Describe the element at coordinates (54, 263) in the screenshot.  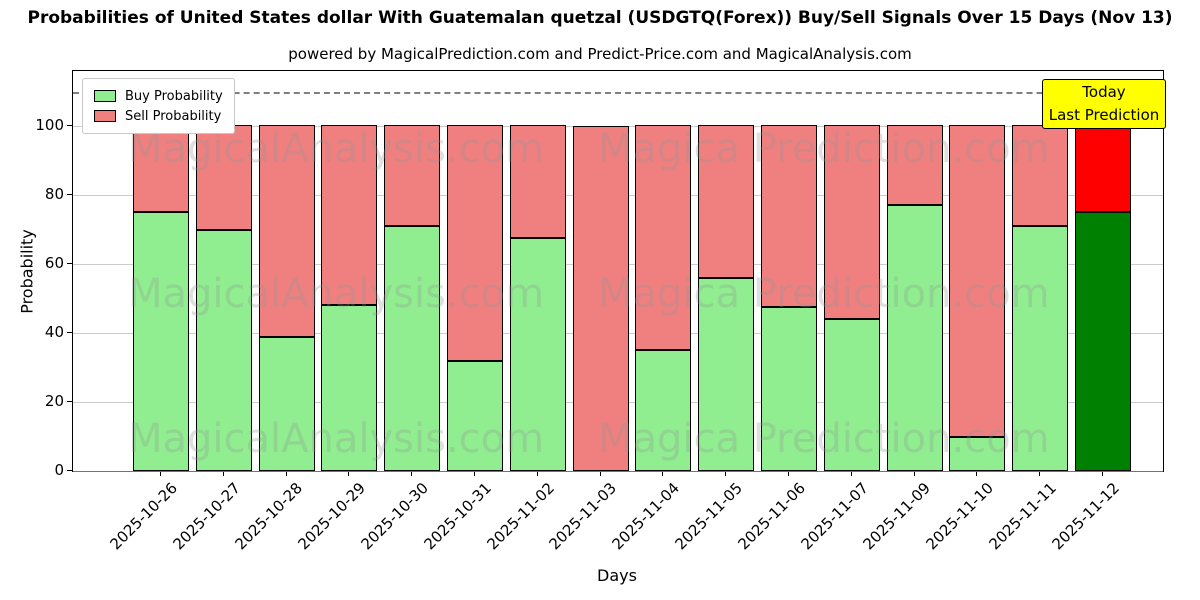
I see `y-tick-label: 60` at that location.